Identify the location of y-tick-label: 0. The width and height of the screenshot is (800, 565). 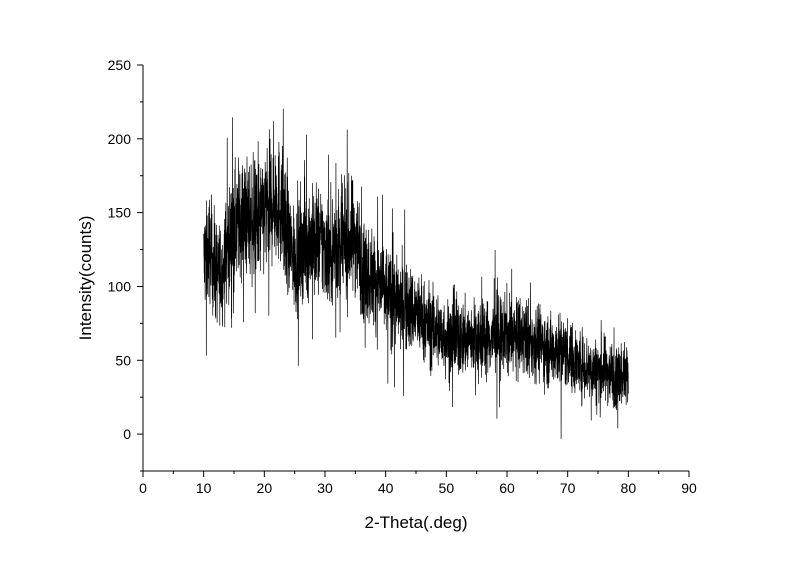
(127, 434).